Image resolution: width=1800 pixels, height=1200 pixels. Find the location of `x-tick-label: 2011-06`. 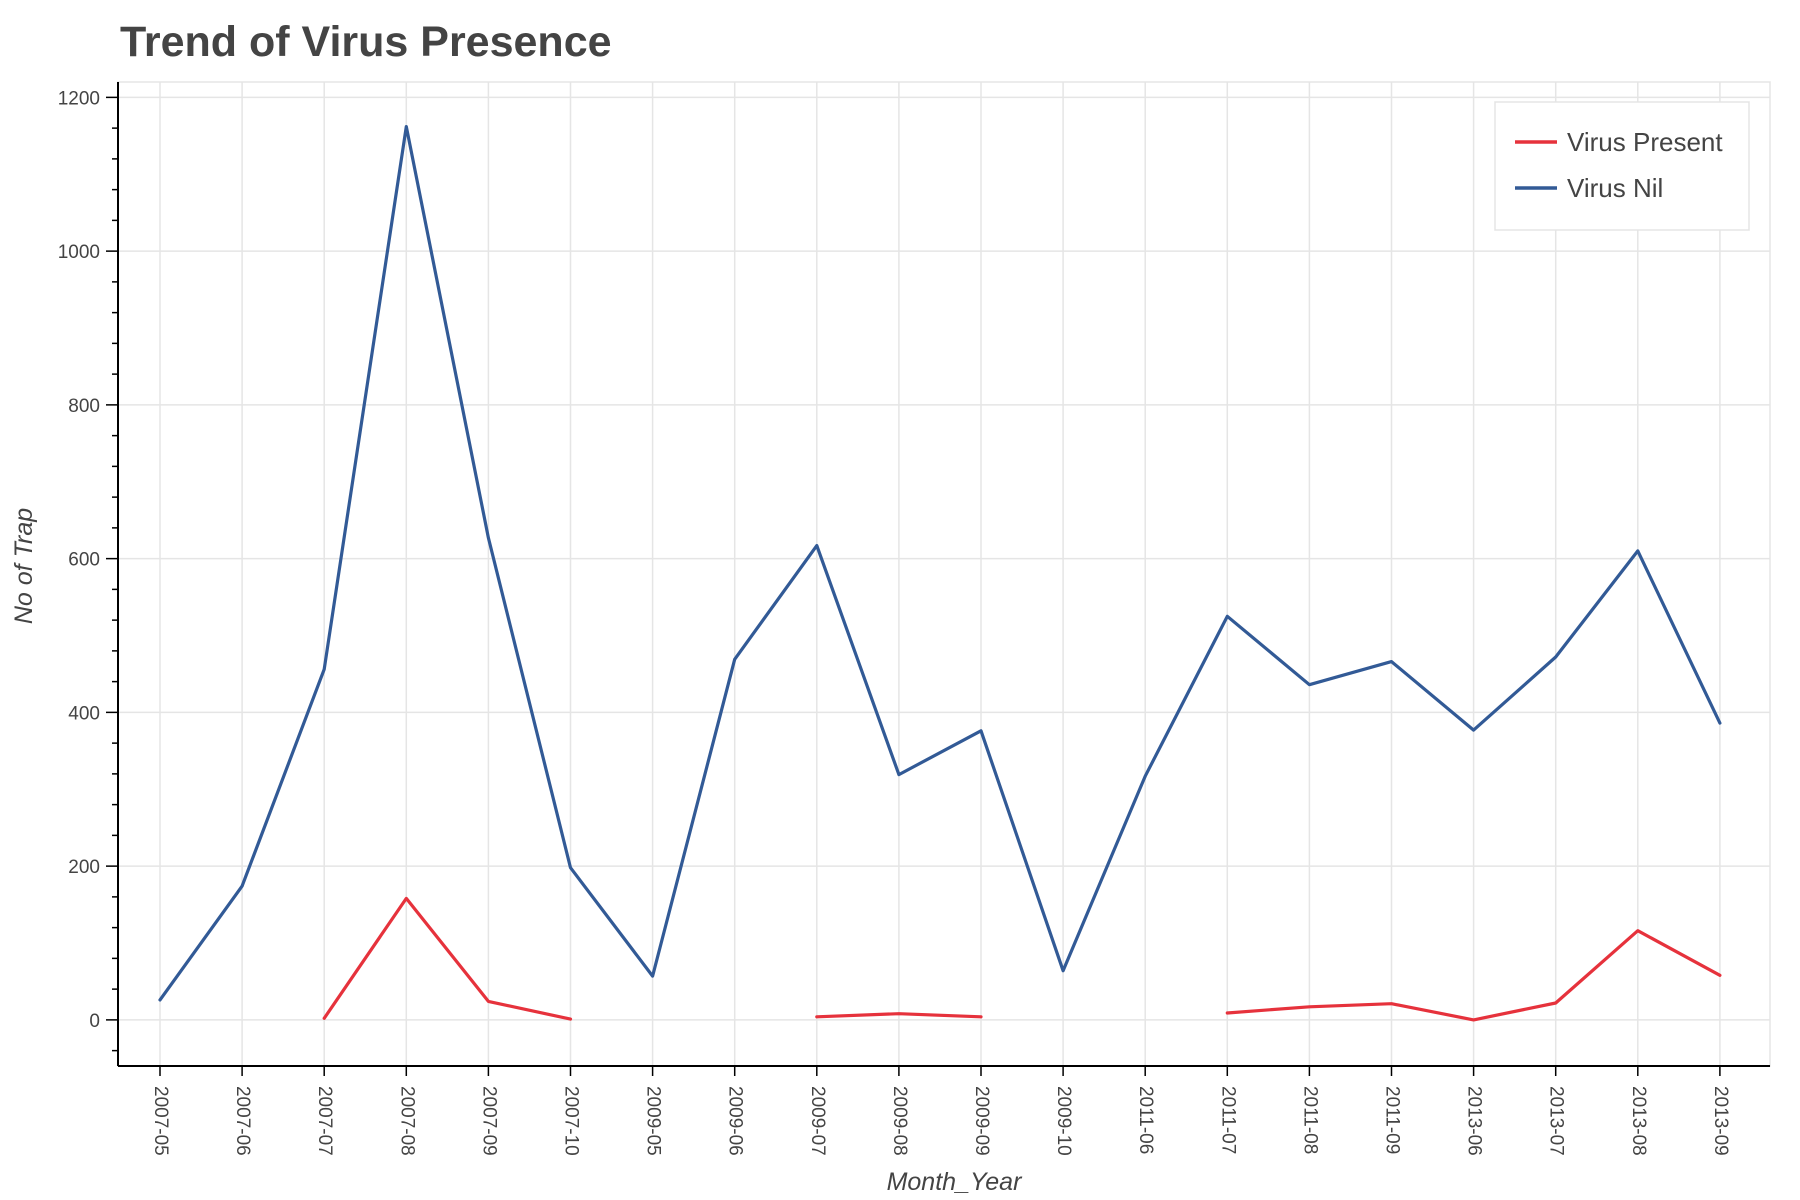

x-tick-label: 2011-06 is located at coordinates (1145, 1120).